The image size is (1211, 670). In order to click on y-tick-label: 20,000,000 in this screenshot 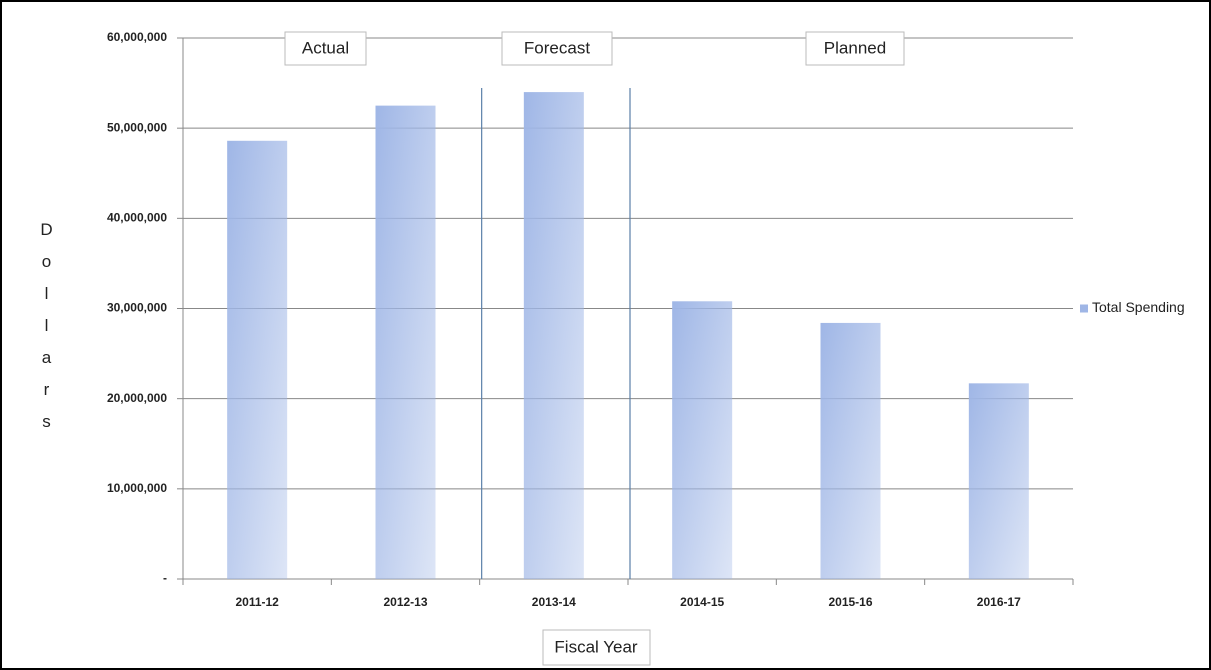, I will do `click(137, 398)`.